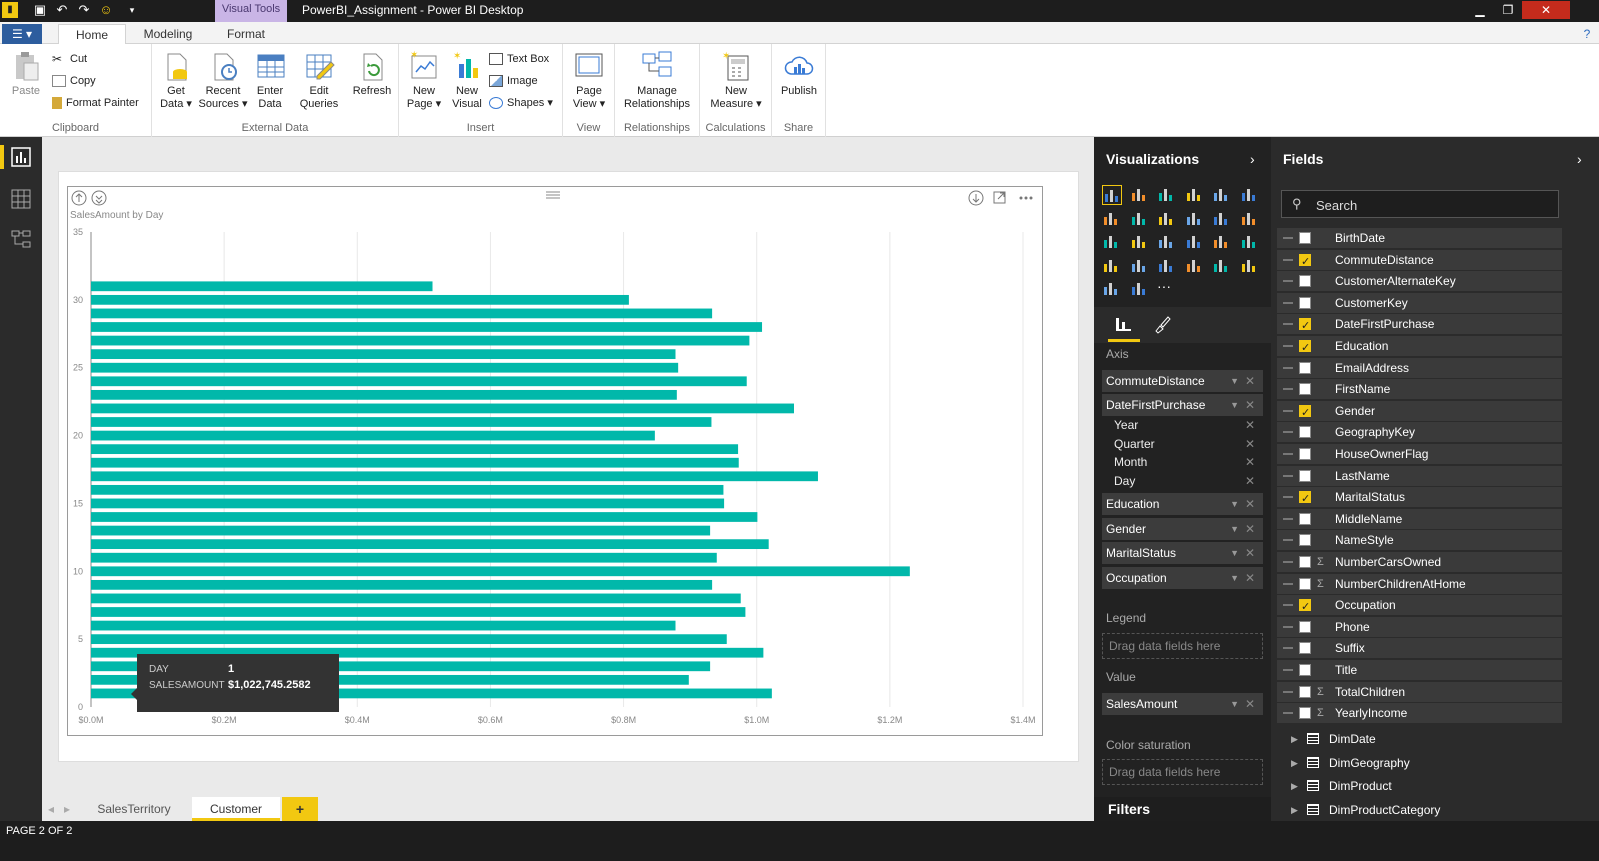 The image size is (1599, 861). Describe the element at coordinates (1182, 444) in the screenshot. I see `hierarchy-quarter: Quarter ✕` at that location.